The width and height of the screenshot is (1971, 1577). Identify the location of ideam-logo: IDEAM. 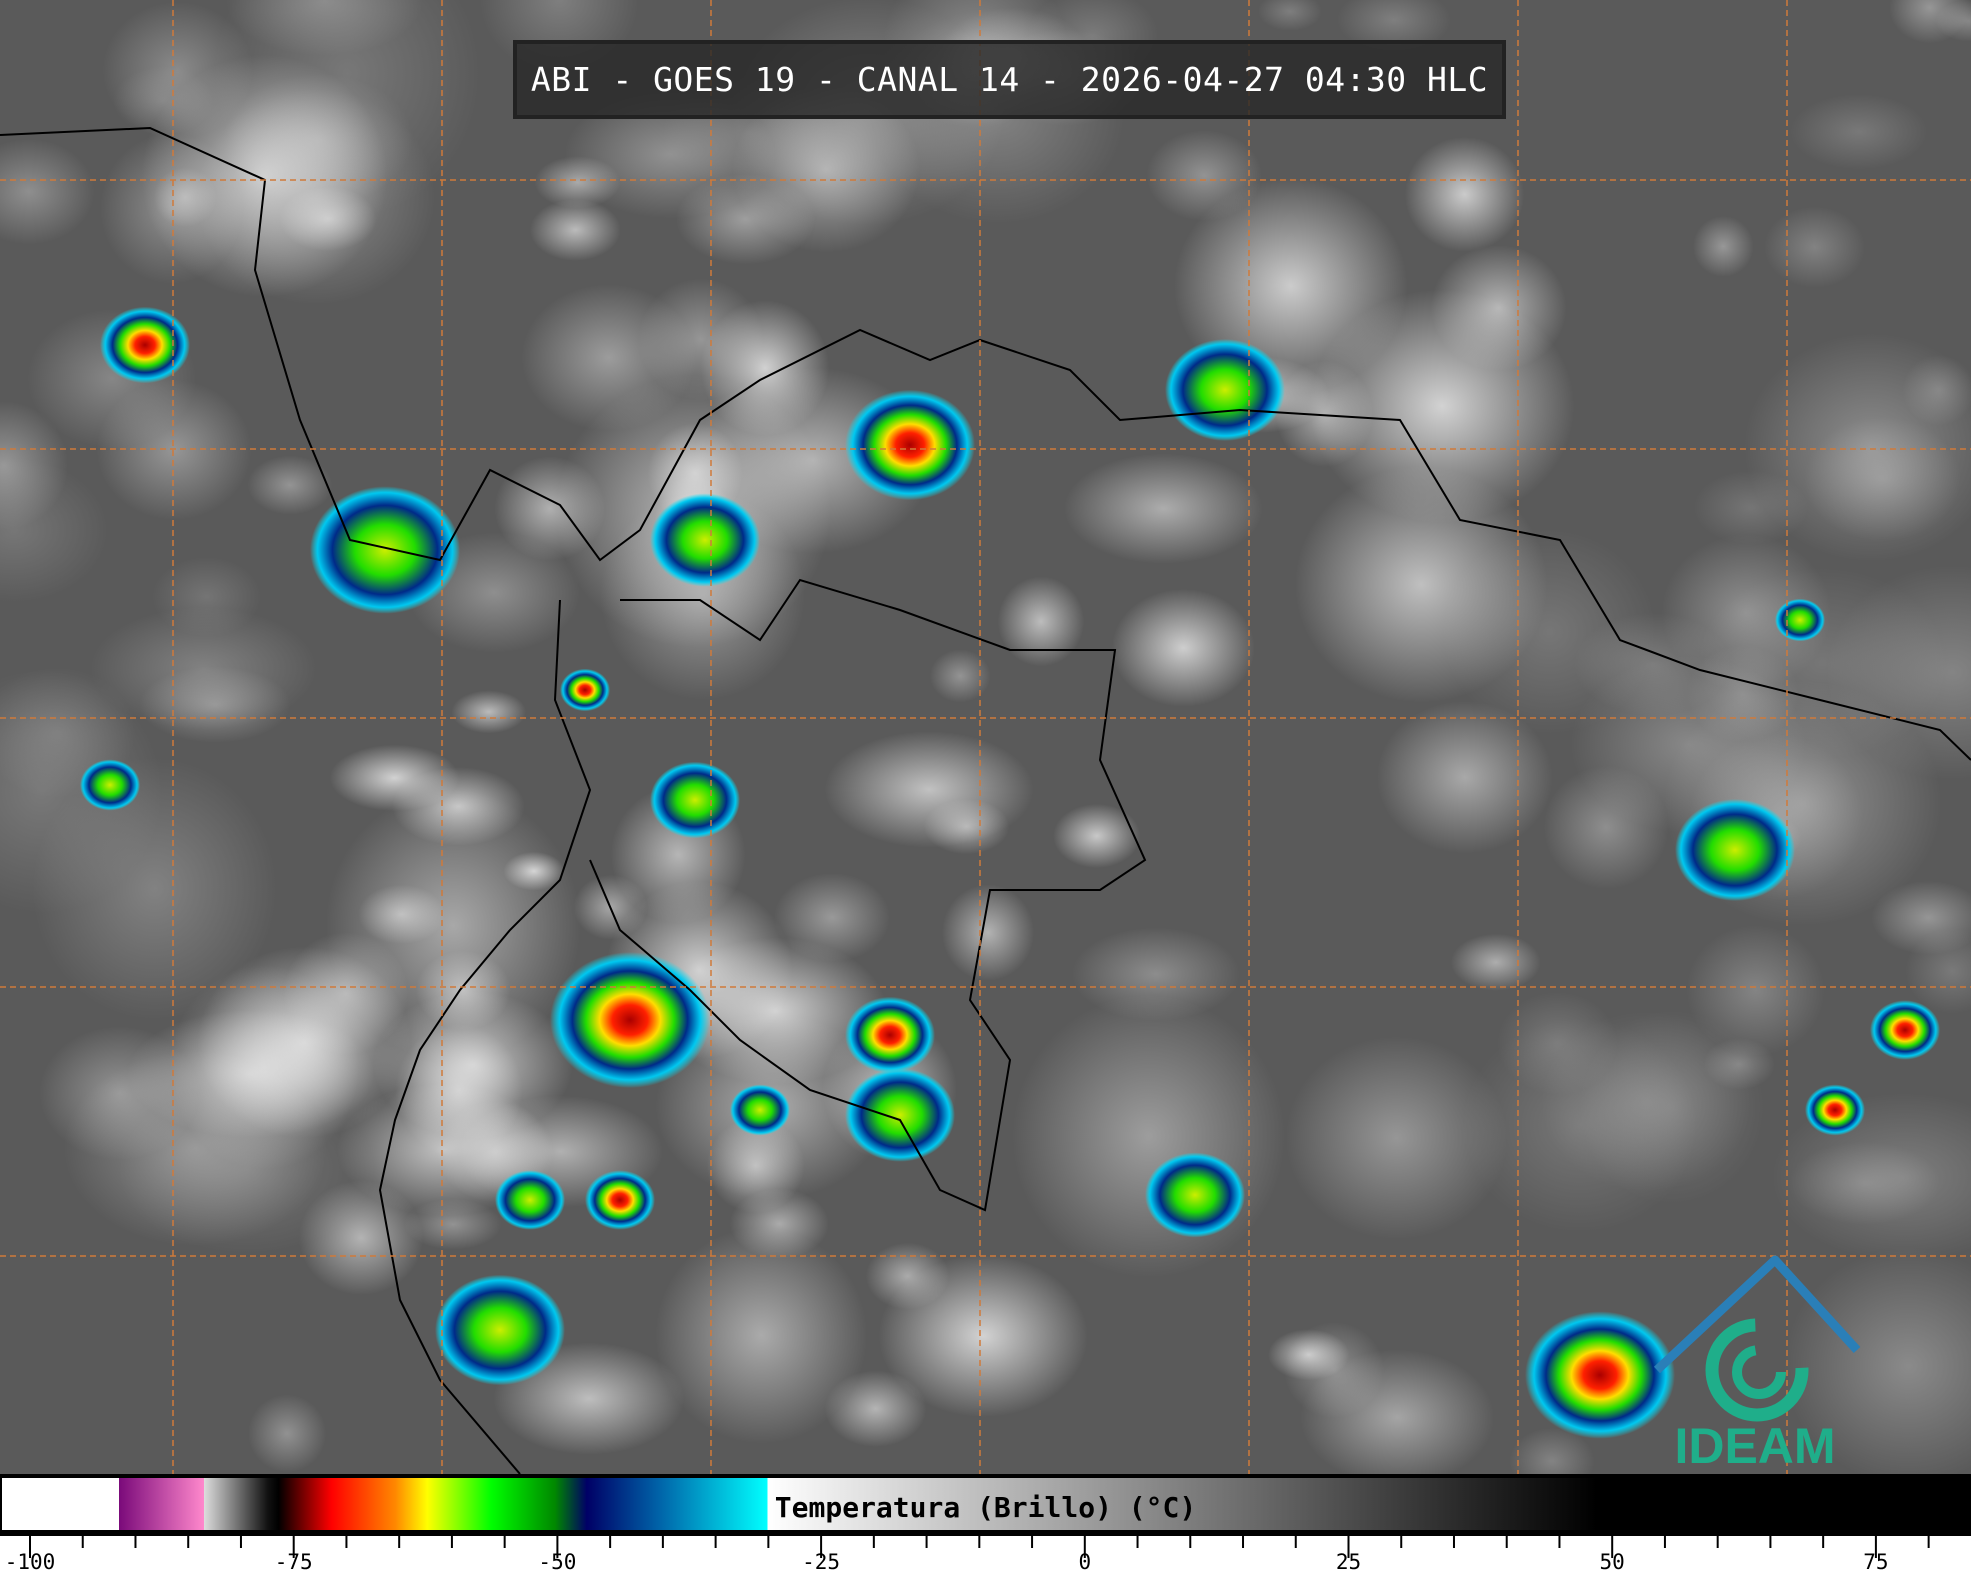
(1757, 1362).